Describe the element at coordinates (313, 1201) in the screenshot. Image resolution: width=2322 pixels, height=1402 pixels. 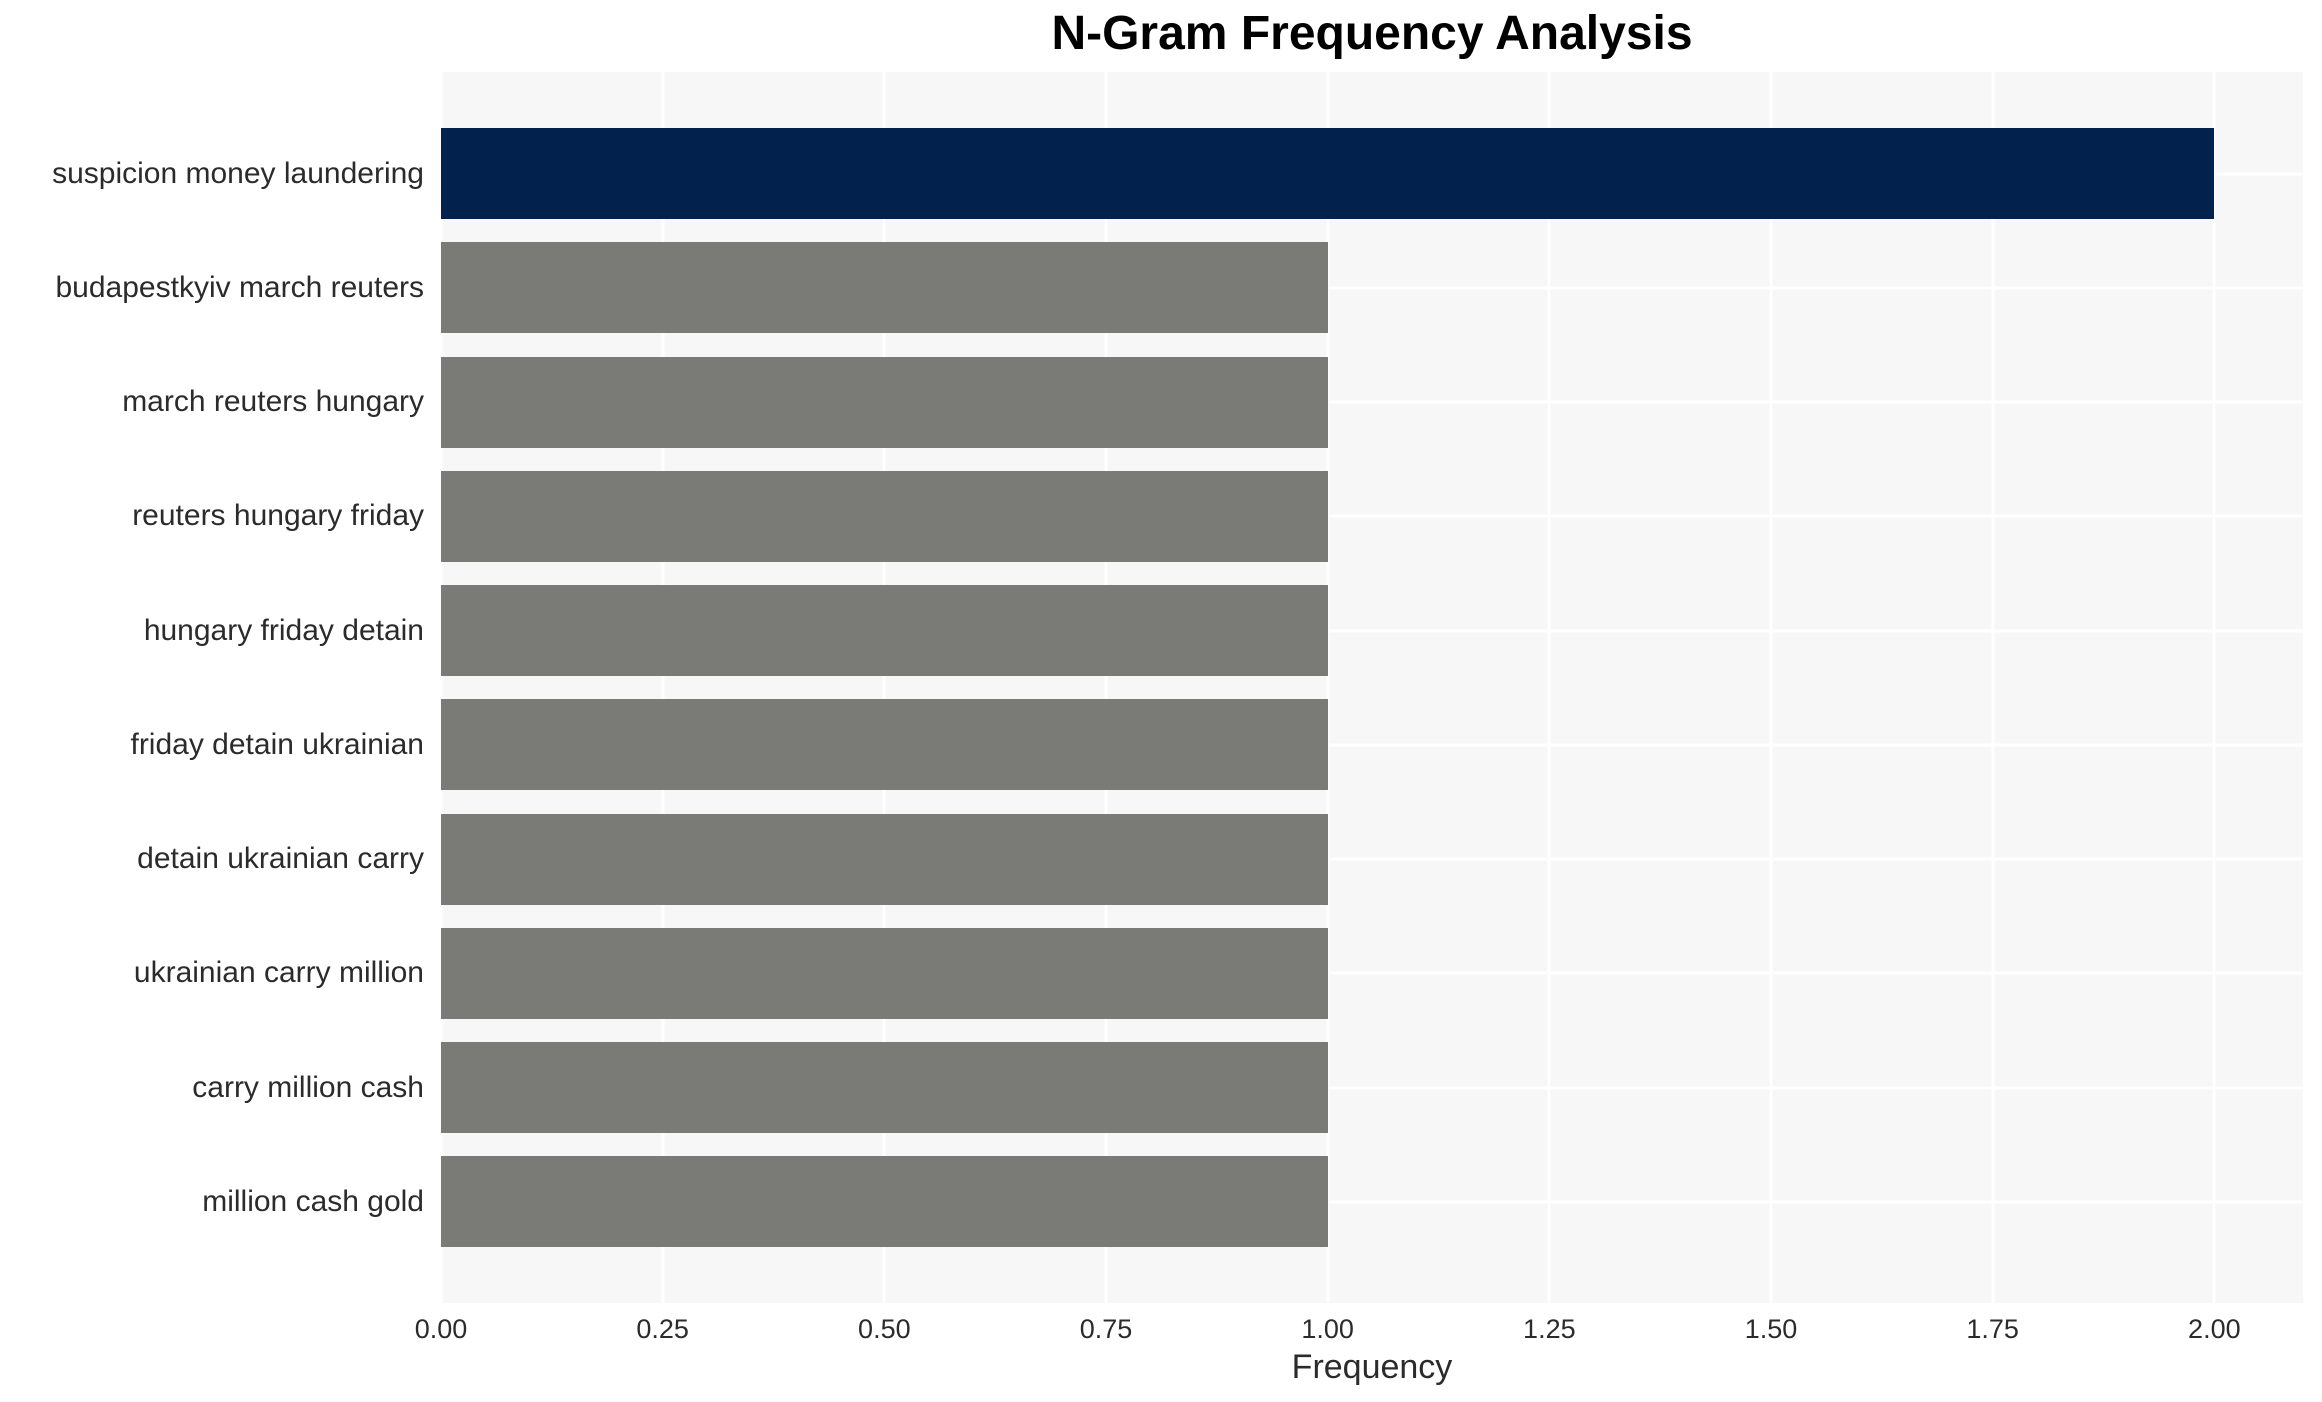
I see `y-tick-label: million cash gold` at that location.